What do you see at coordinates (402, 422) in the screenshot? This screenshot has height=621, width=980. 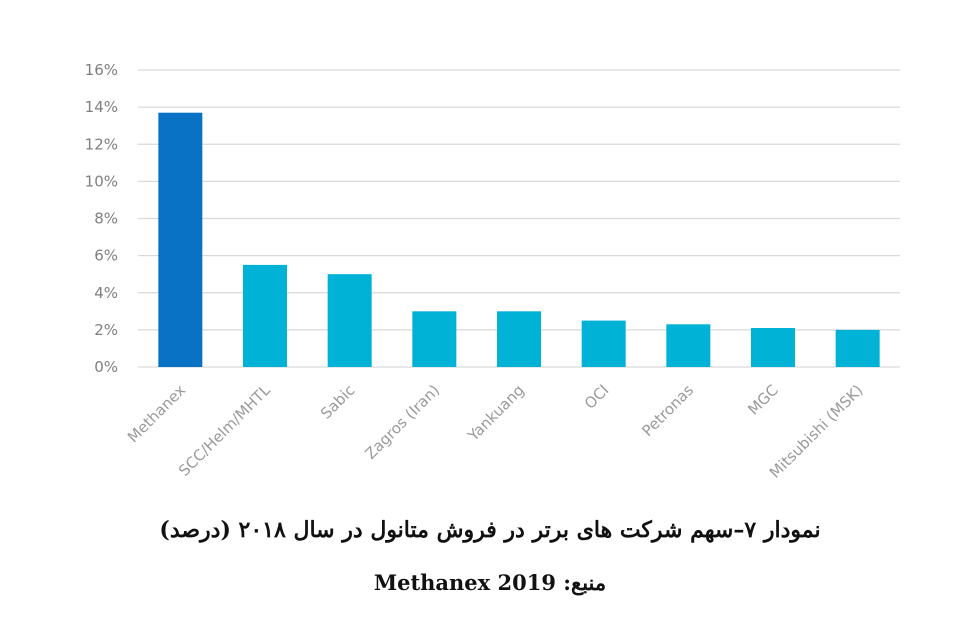 I see `x-category-label: Zagros (Iran)` at bounding box center [402, 422].